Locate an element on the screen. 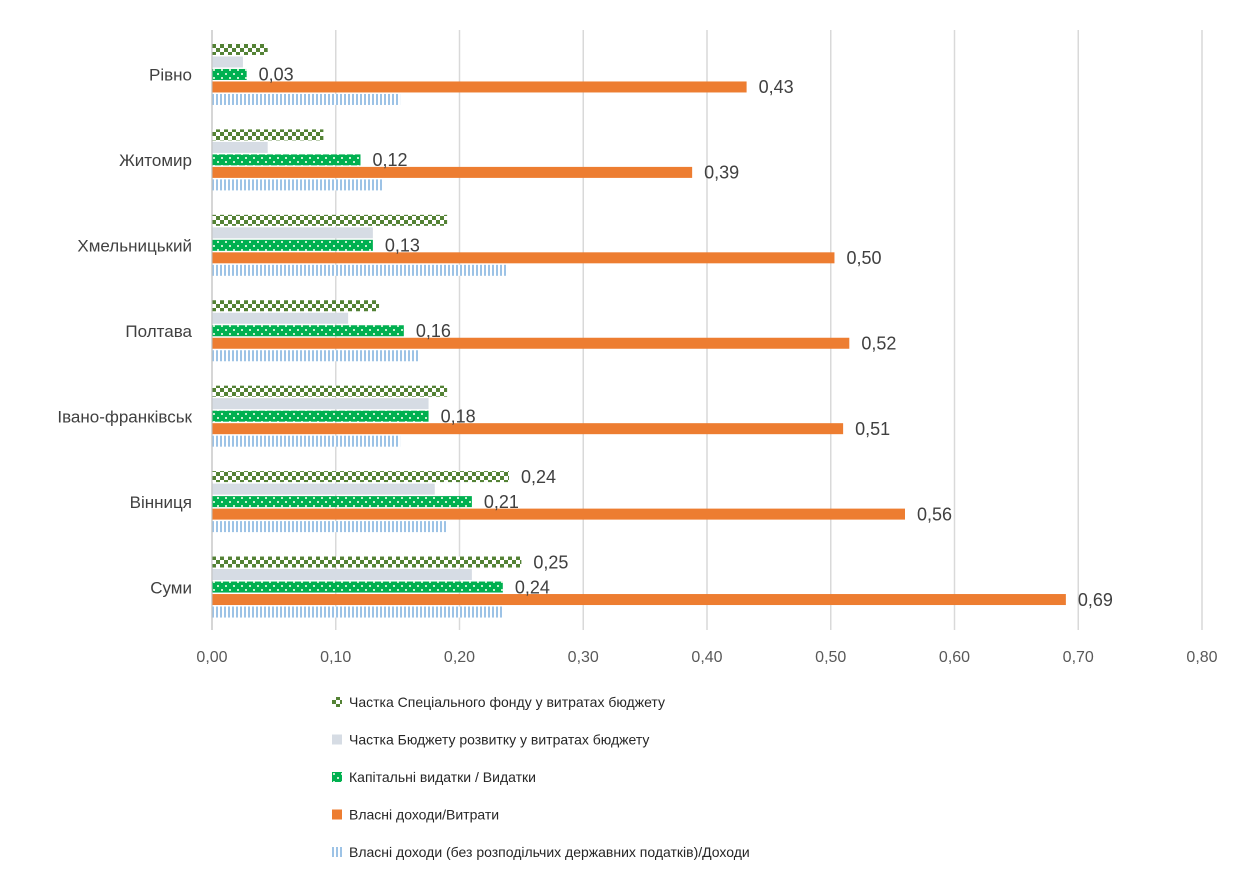 The image size is (1256, 877). x-tick-label: 0,30 is located at coordinates (583, 657).